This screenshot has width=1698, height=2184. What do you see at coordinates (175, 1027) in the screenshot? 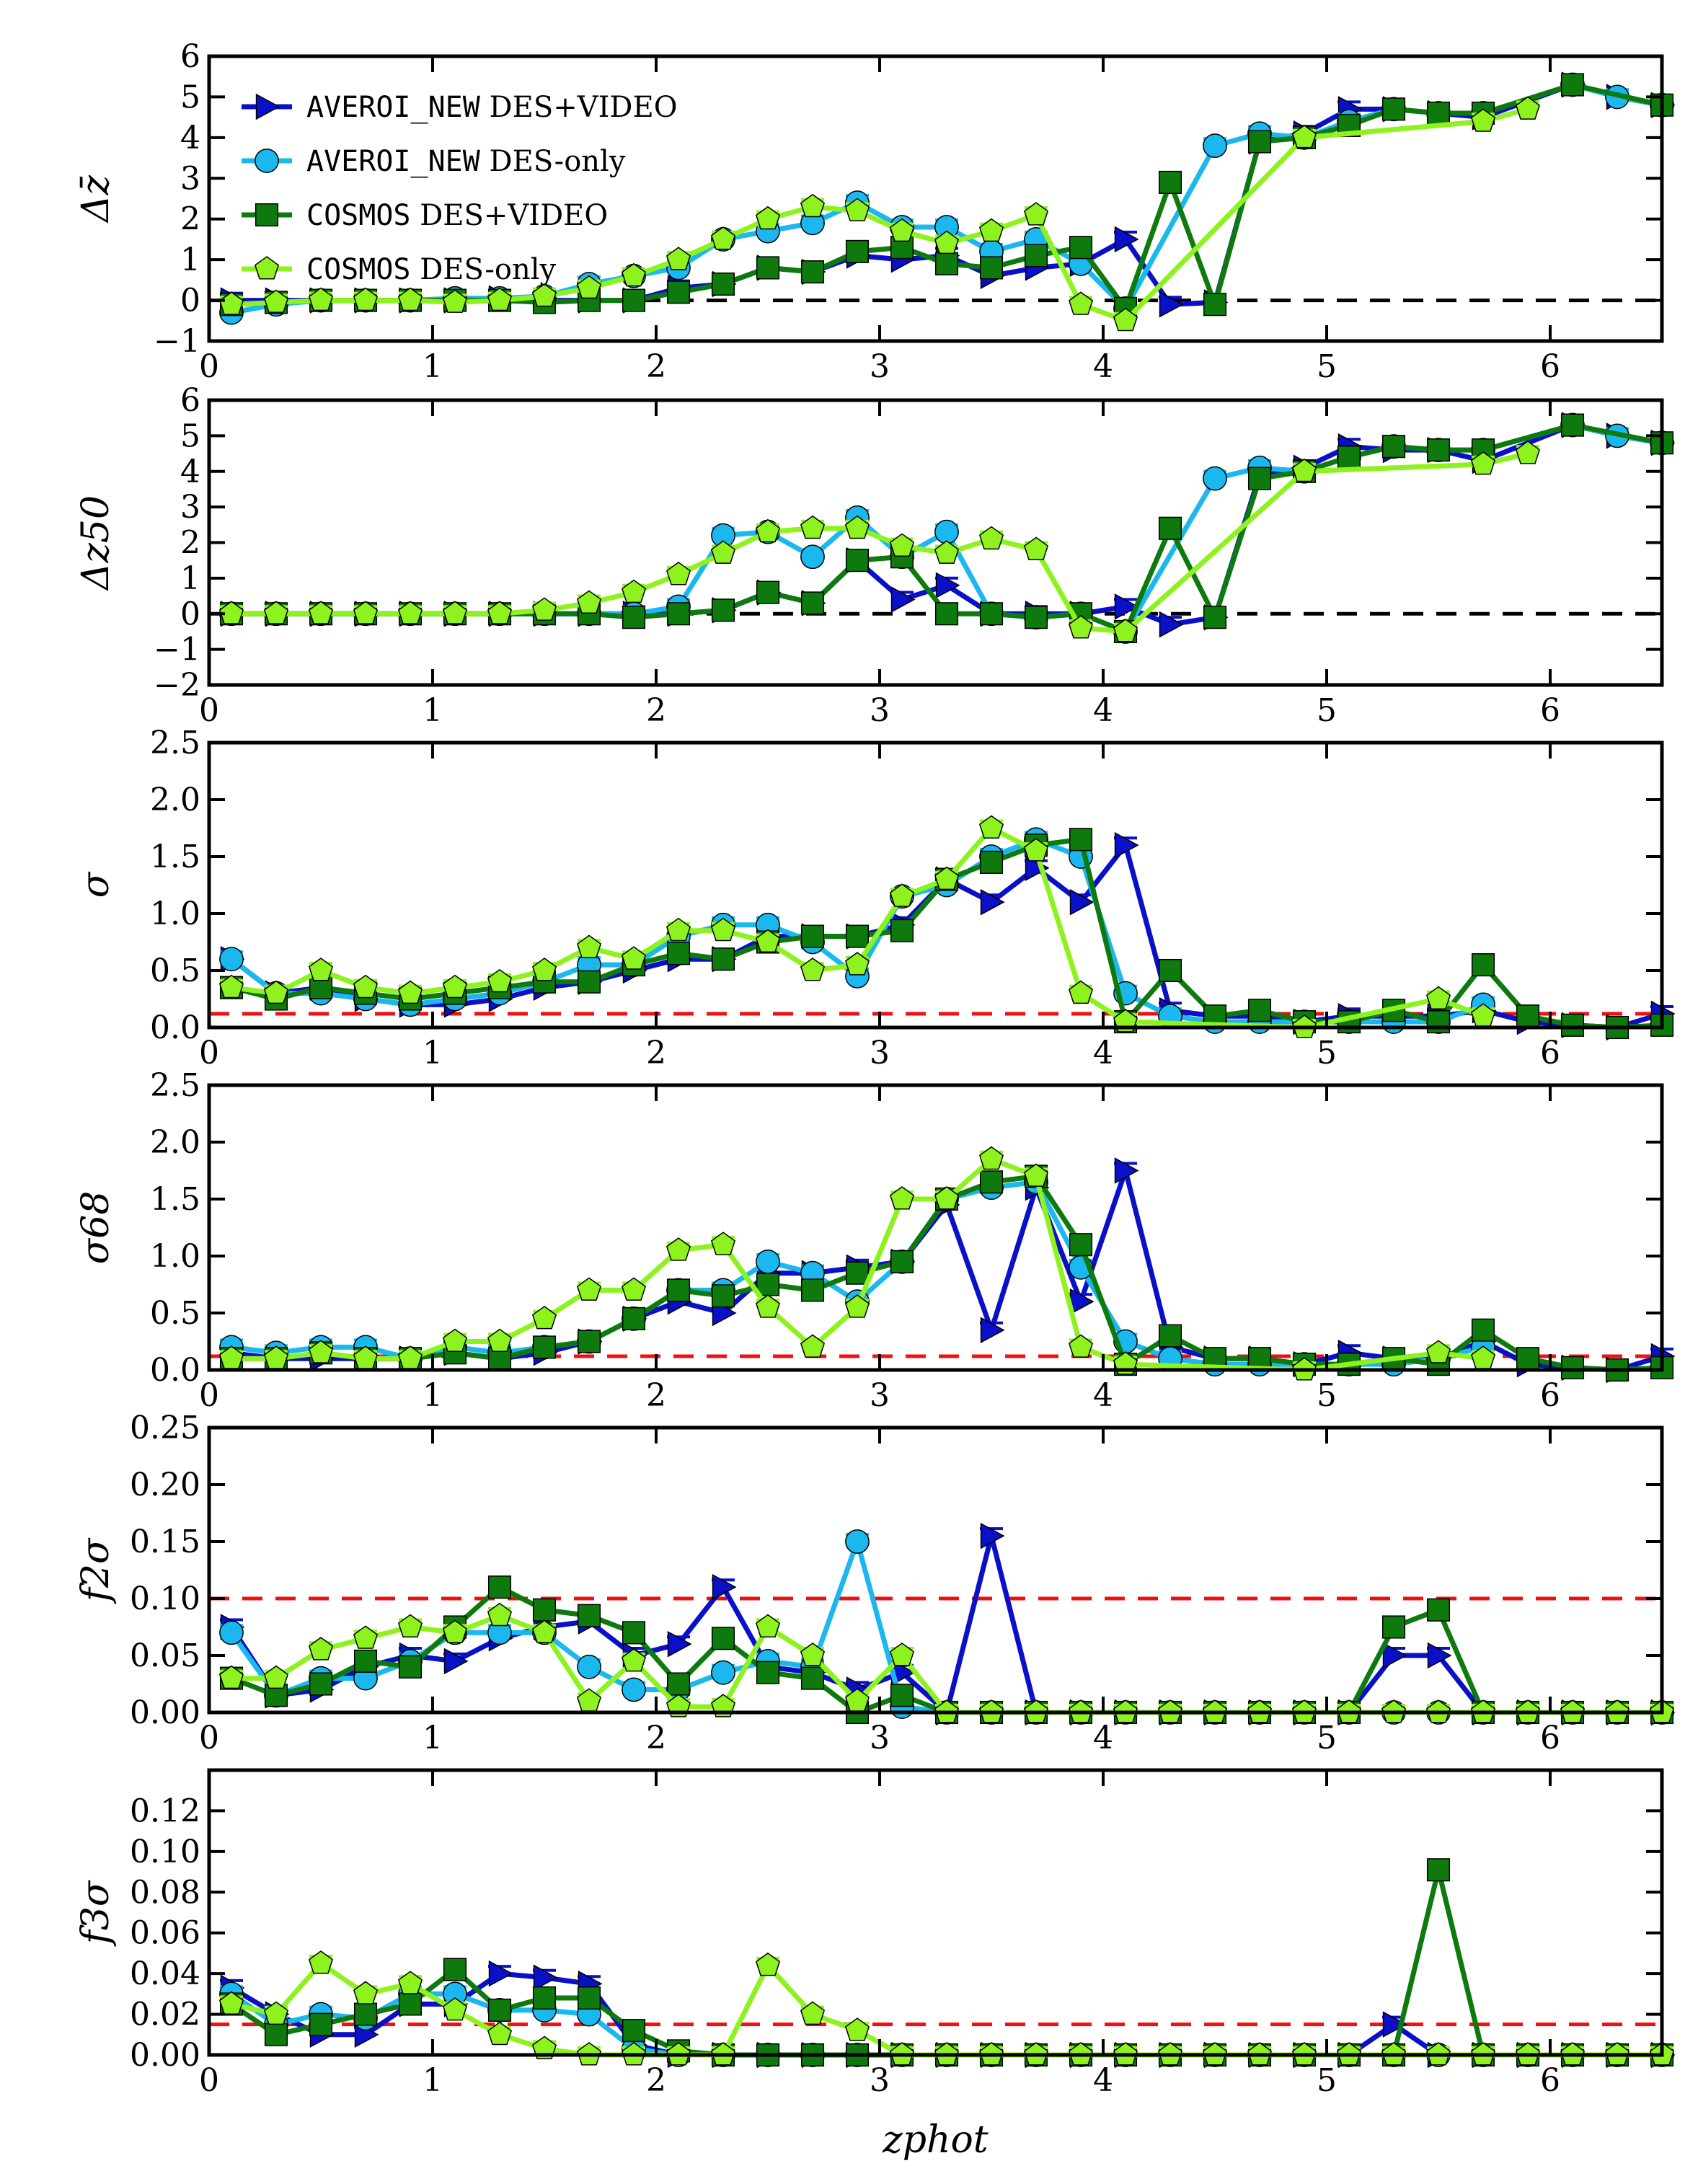
I see `y-tick-label: 0.0` at bounding box center [175, 1027].